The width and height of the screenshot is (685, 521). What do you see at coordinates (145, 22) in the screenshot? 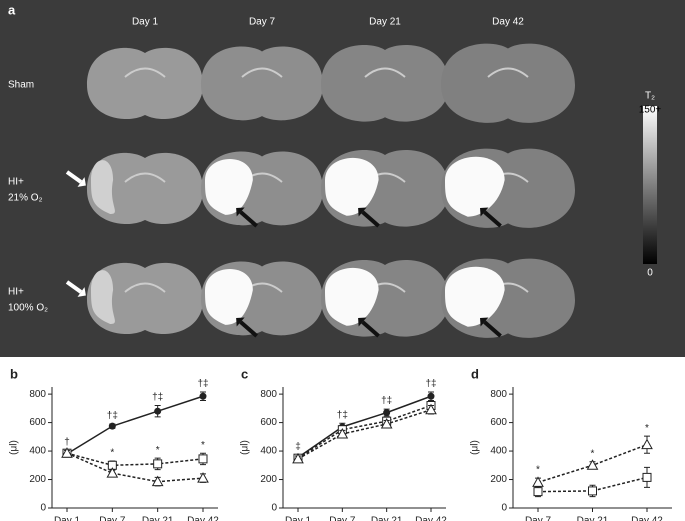
I see `column-label: Day 1` at bounding box center [145, 22].